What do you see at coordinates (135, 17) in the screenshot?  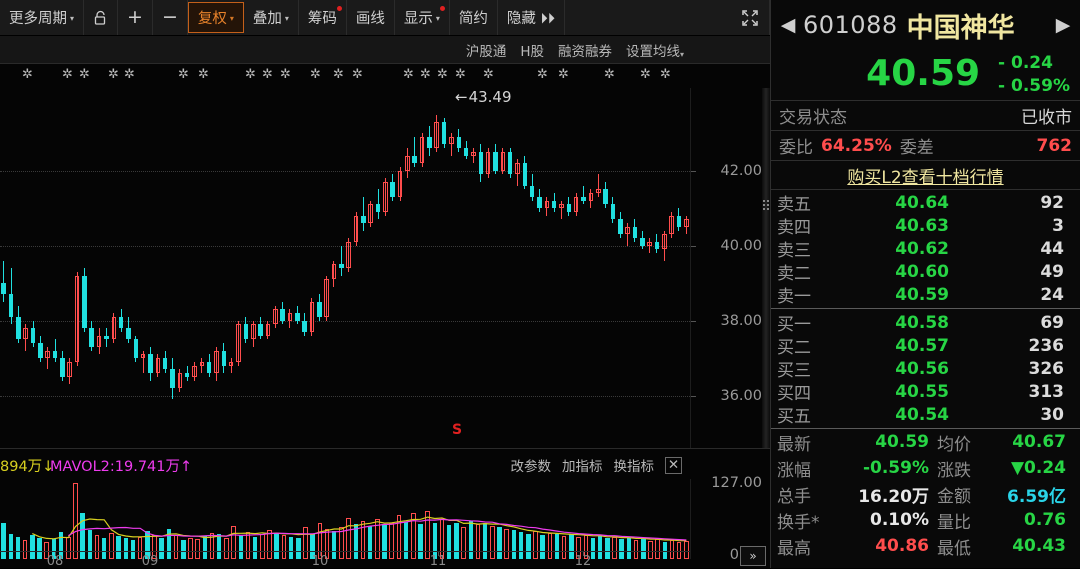 I see `zoom-in-button: +` at bounding box center [135, 17].